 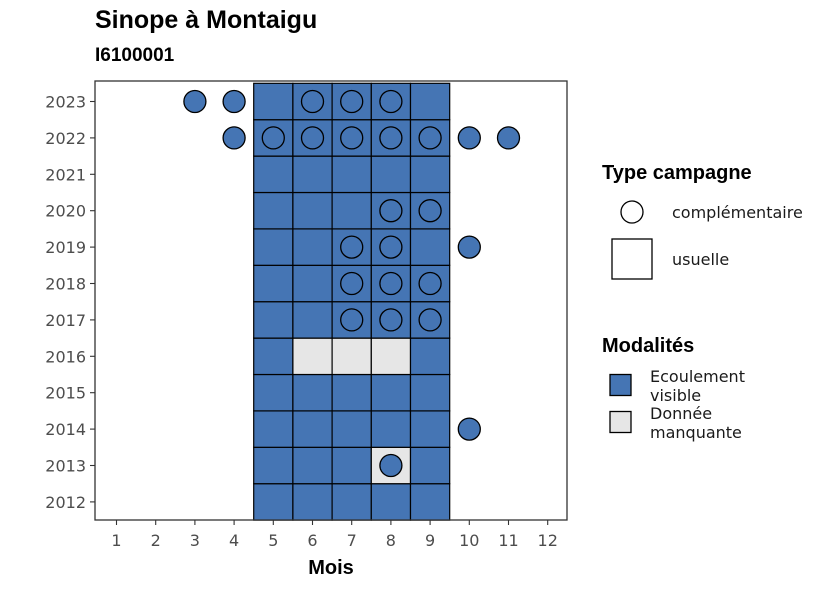 I want to click on legend-type-campagne: Type campagne complémentaire usuelle, so click(x=702, y=221).